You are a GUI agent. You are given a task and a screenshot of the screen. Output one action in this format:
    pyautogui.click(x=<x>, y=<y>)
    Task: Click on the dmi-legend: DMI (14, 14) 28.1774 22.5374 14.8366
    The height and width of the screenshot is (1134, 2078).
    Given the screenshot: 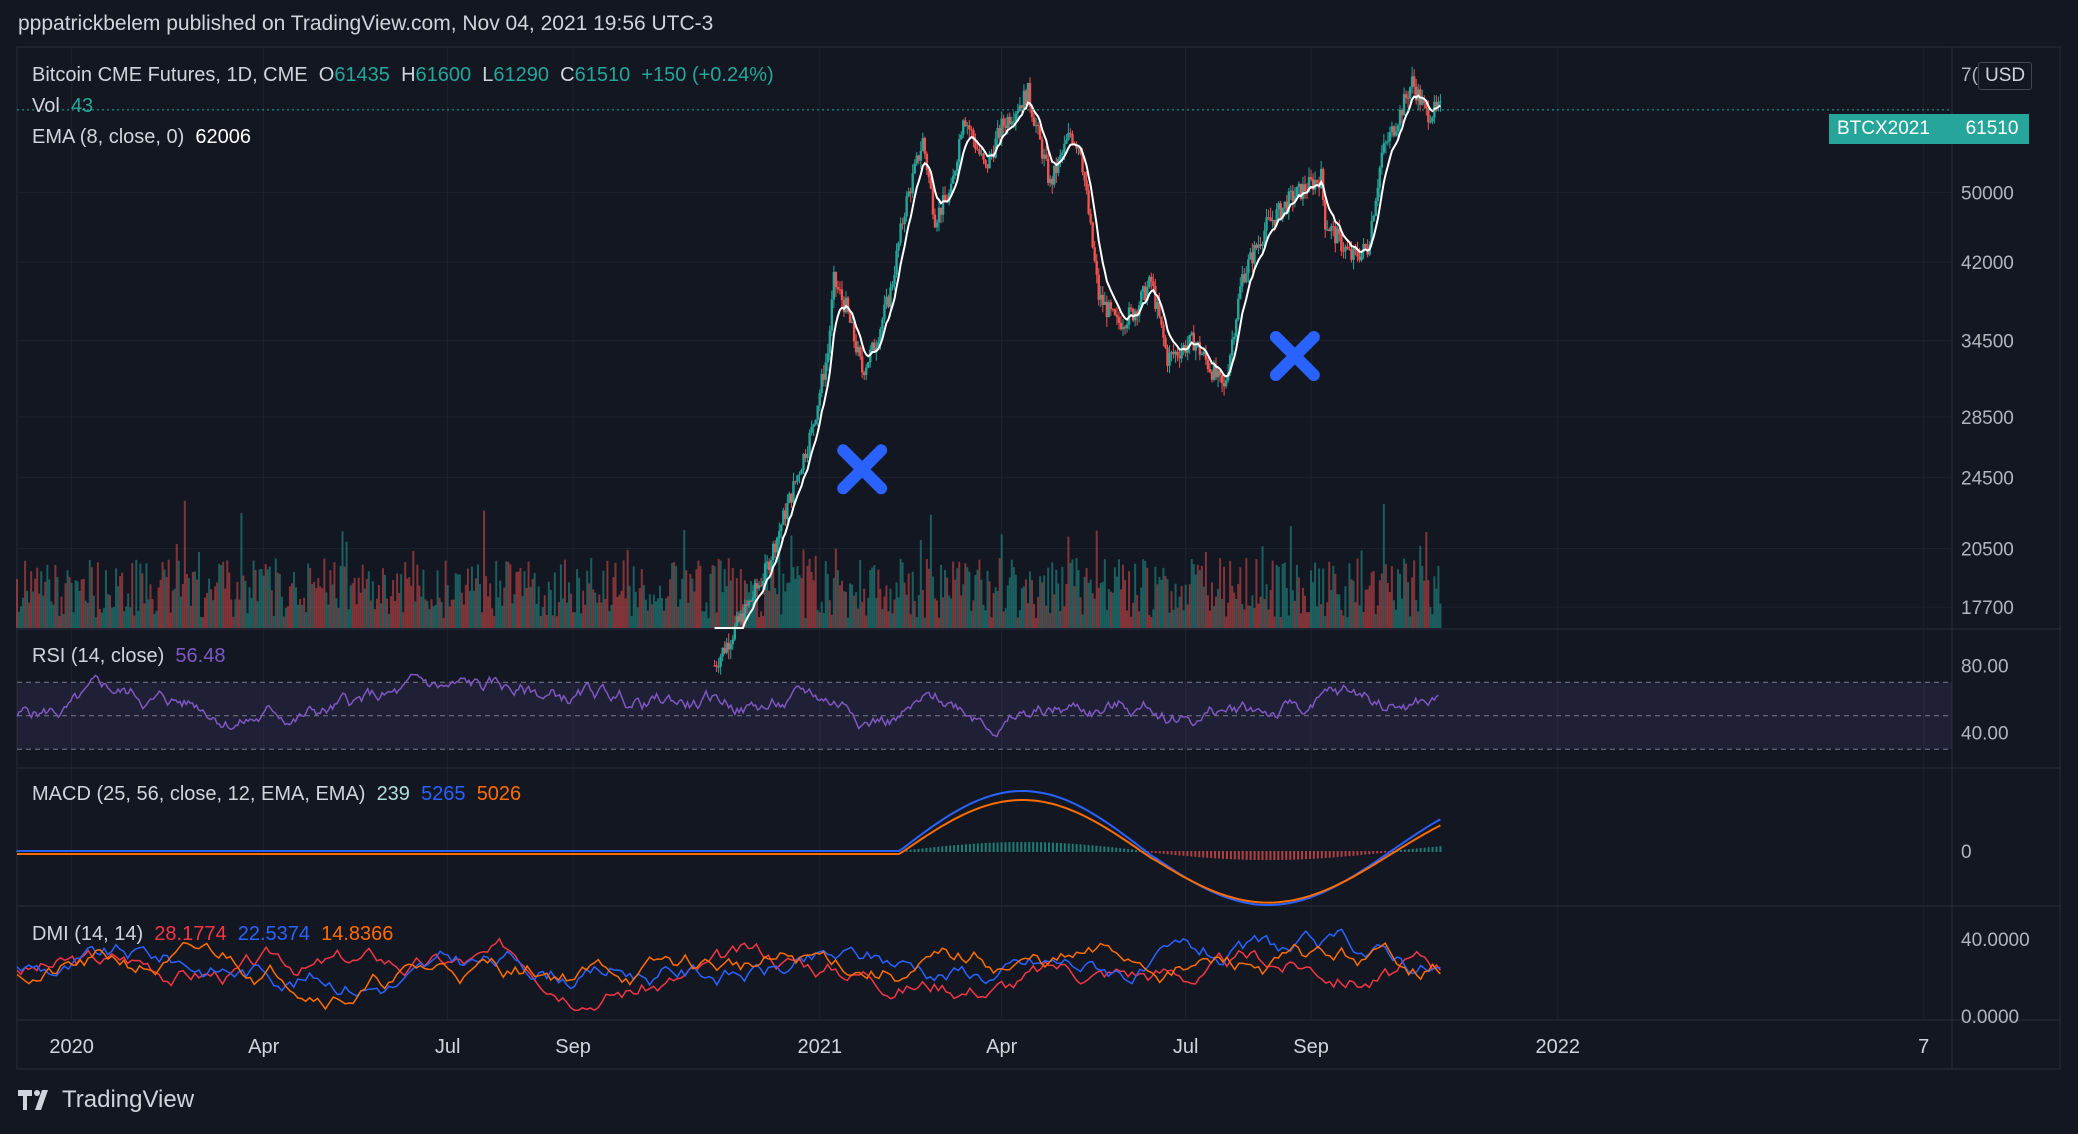 What is the action you would take?
    pyautogui.click(x=212, y=934)
    